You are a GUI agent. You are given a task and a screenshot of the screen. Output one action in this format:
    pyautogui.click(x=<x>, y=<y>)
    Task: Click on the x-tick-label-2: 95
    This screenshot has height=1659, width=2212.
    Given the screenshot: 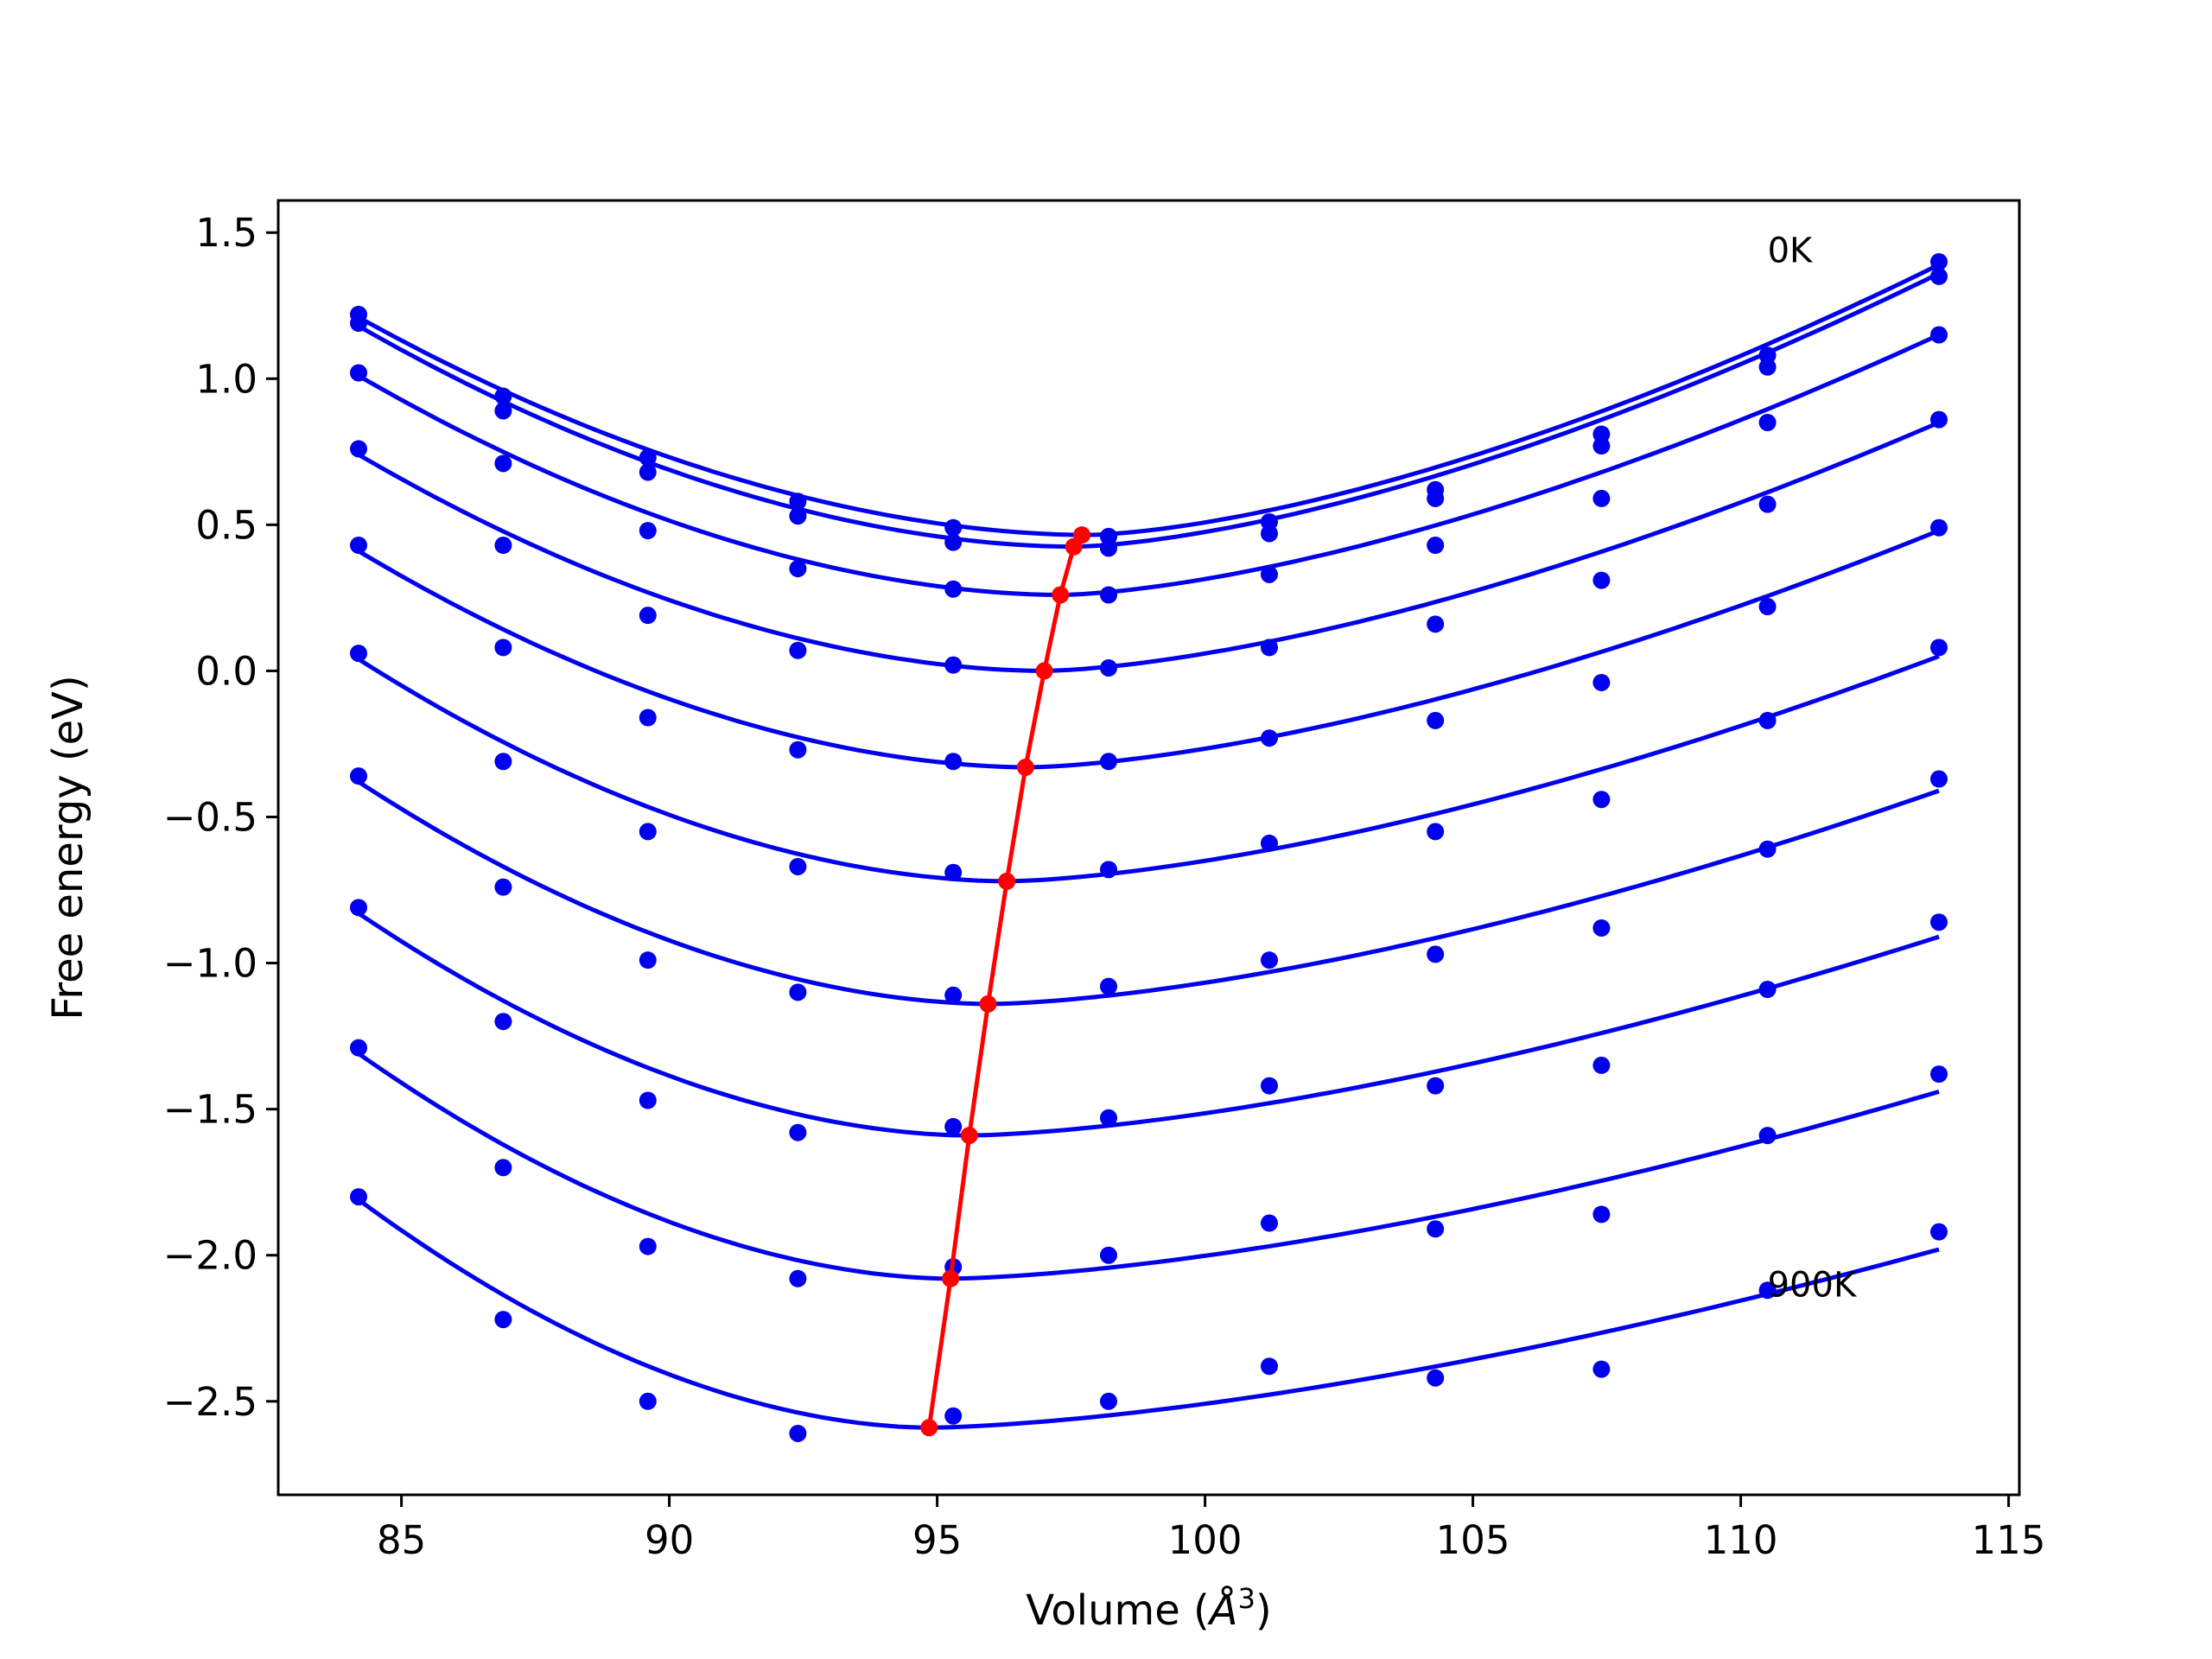 What is the action you would take?
    pyautogui.click(x=937, y=1540)
    